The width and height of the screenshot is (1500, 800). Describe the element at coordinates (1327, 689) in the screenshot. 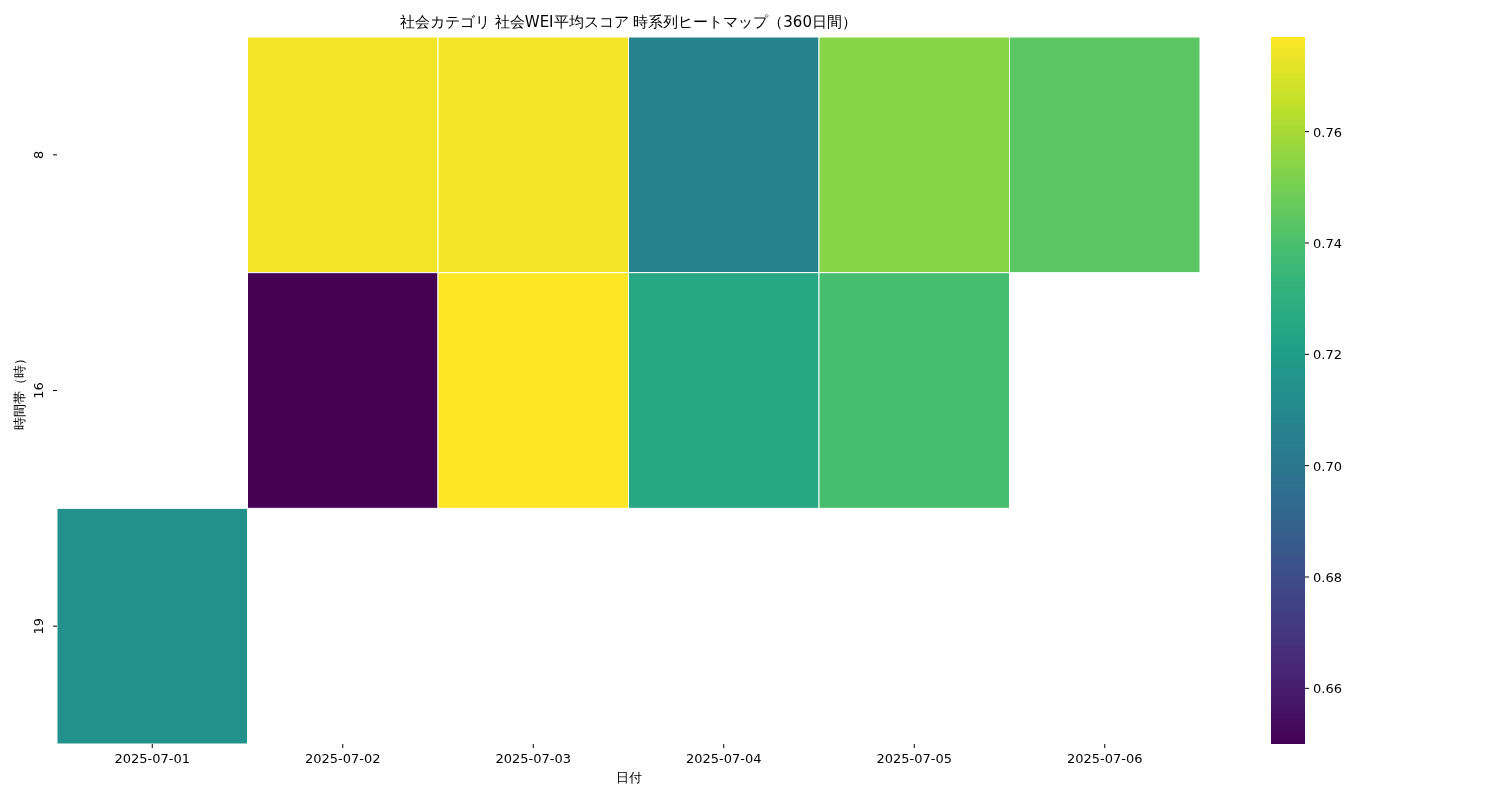

I see `color-bar-label: 0.66` at that location.